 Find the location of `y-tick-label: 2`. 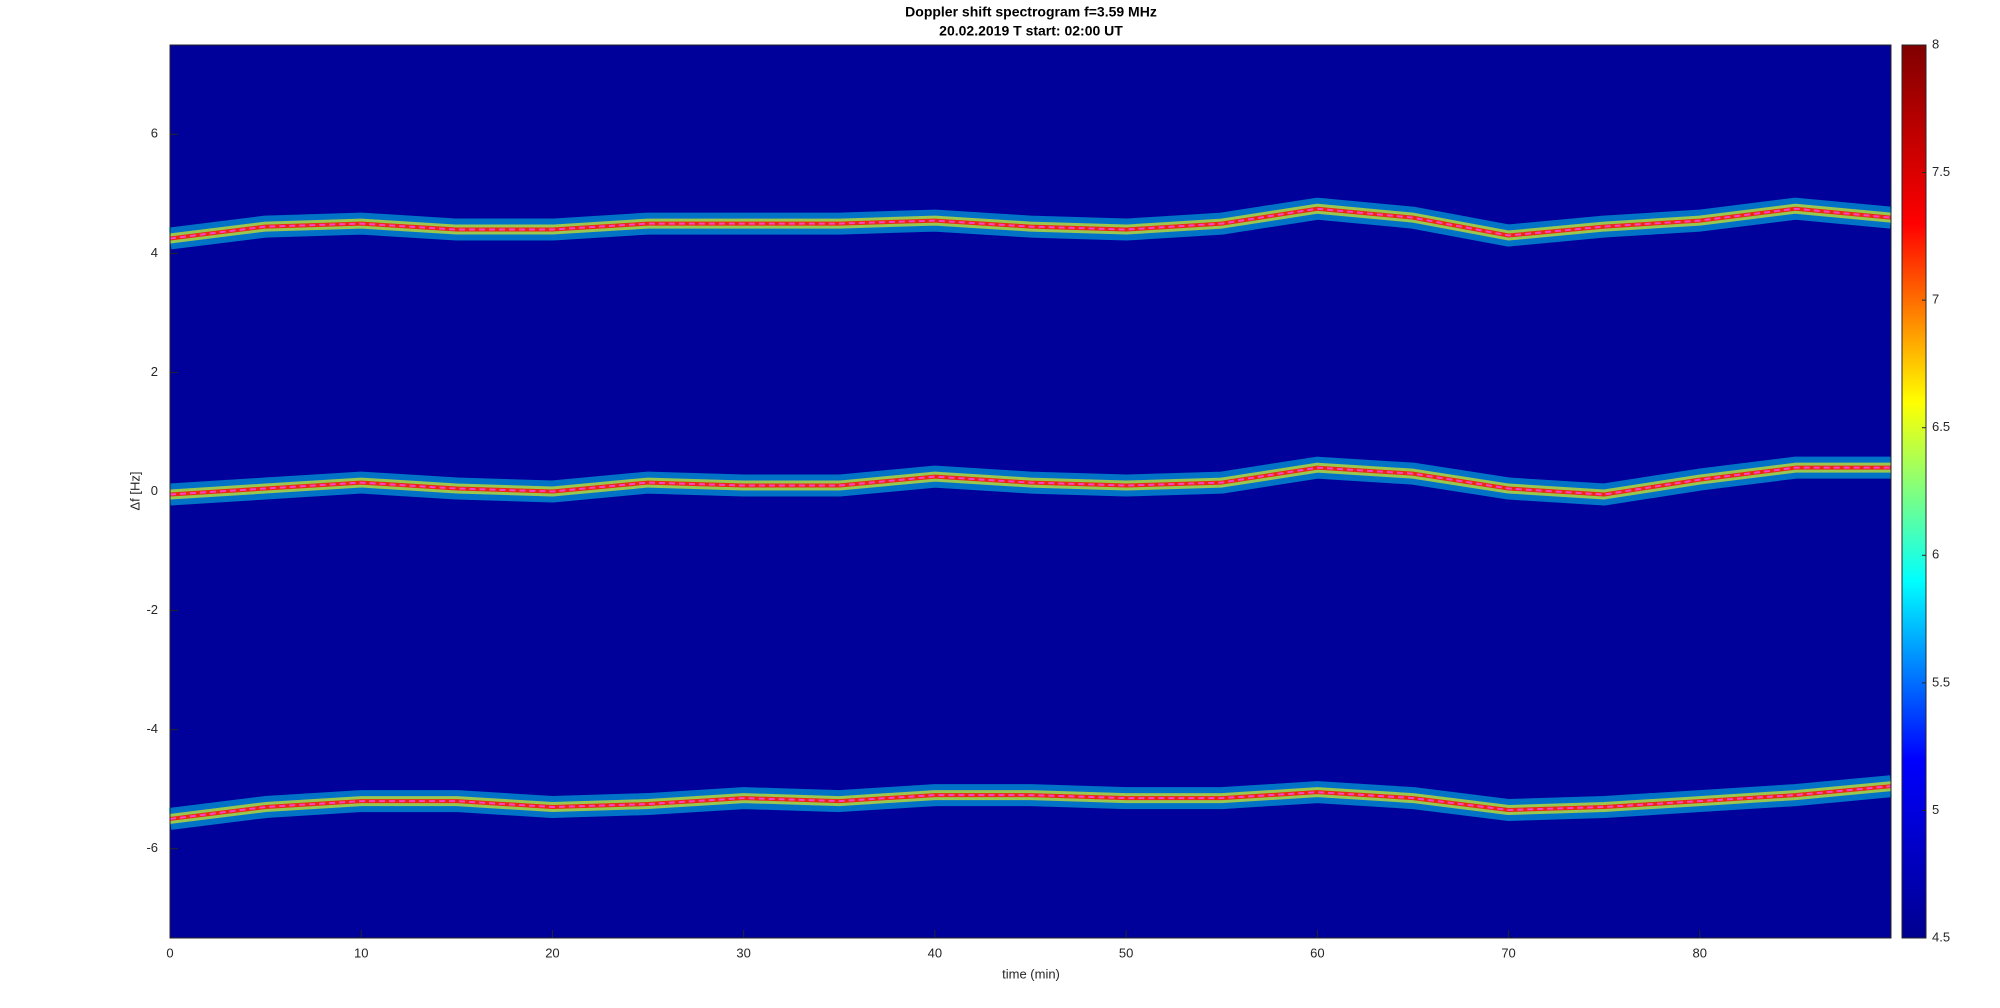

y-tick-label: 2 is located at coordinates (154, 371).